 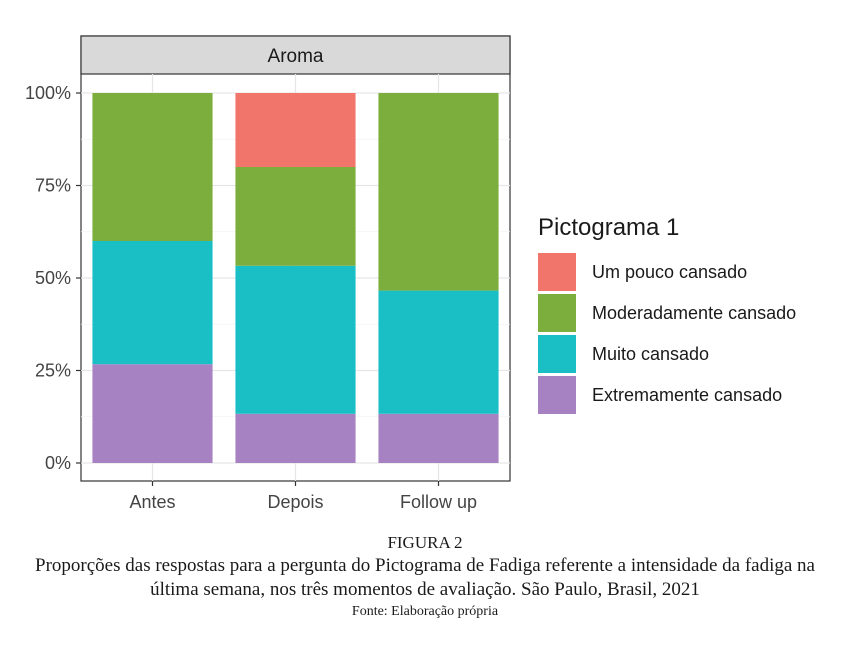 I want to click on bar-segment-muito-cansado-depois, so click(x=295, y=339).